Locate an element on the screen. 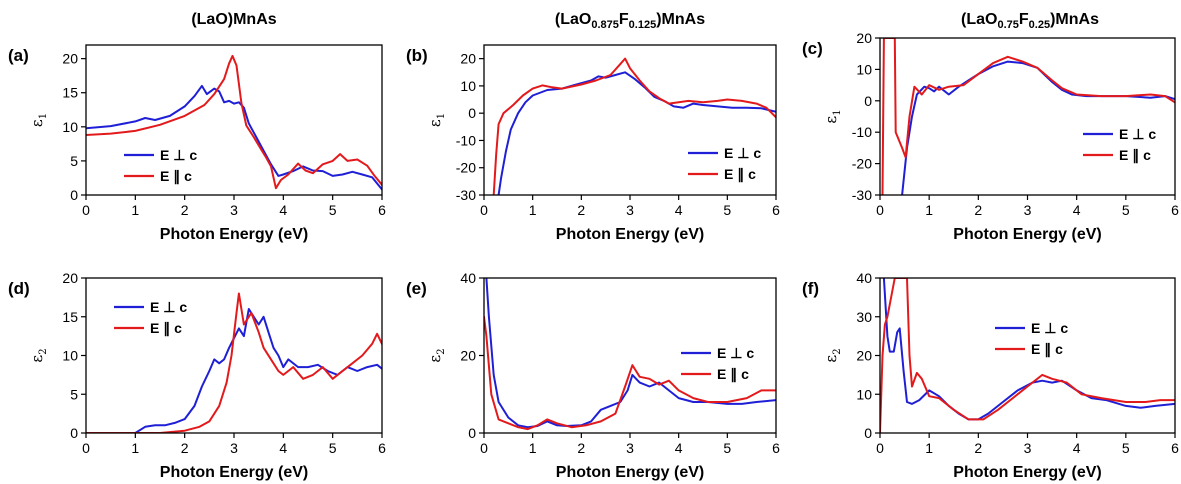 This screenshot has width=1181, height=484. column-title-3: (LaO0.75F0.25)MnAs is located at coordinates (1030, 21).